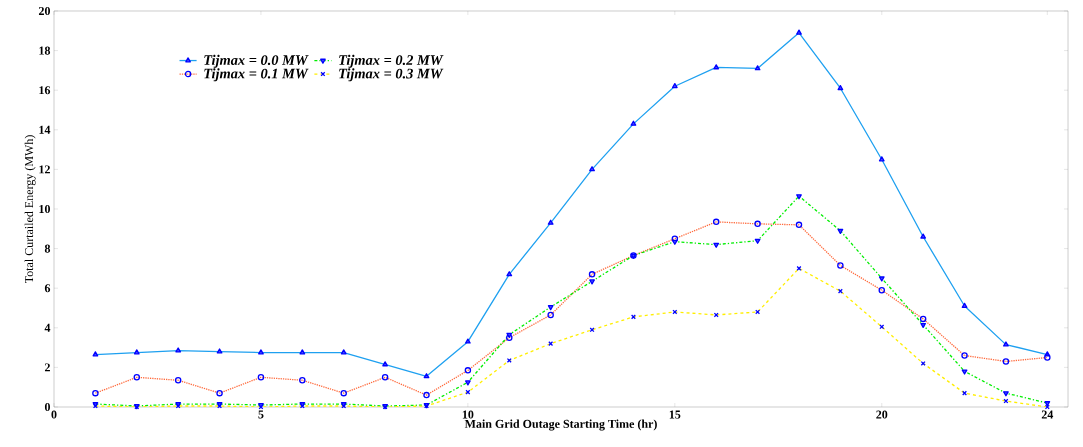  Describe the element at coordinates (45, 90) in the screenshot. I see `y-tick-label: 16` at that location.